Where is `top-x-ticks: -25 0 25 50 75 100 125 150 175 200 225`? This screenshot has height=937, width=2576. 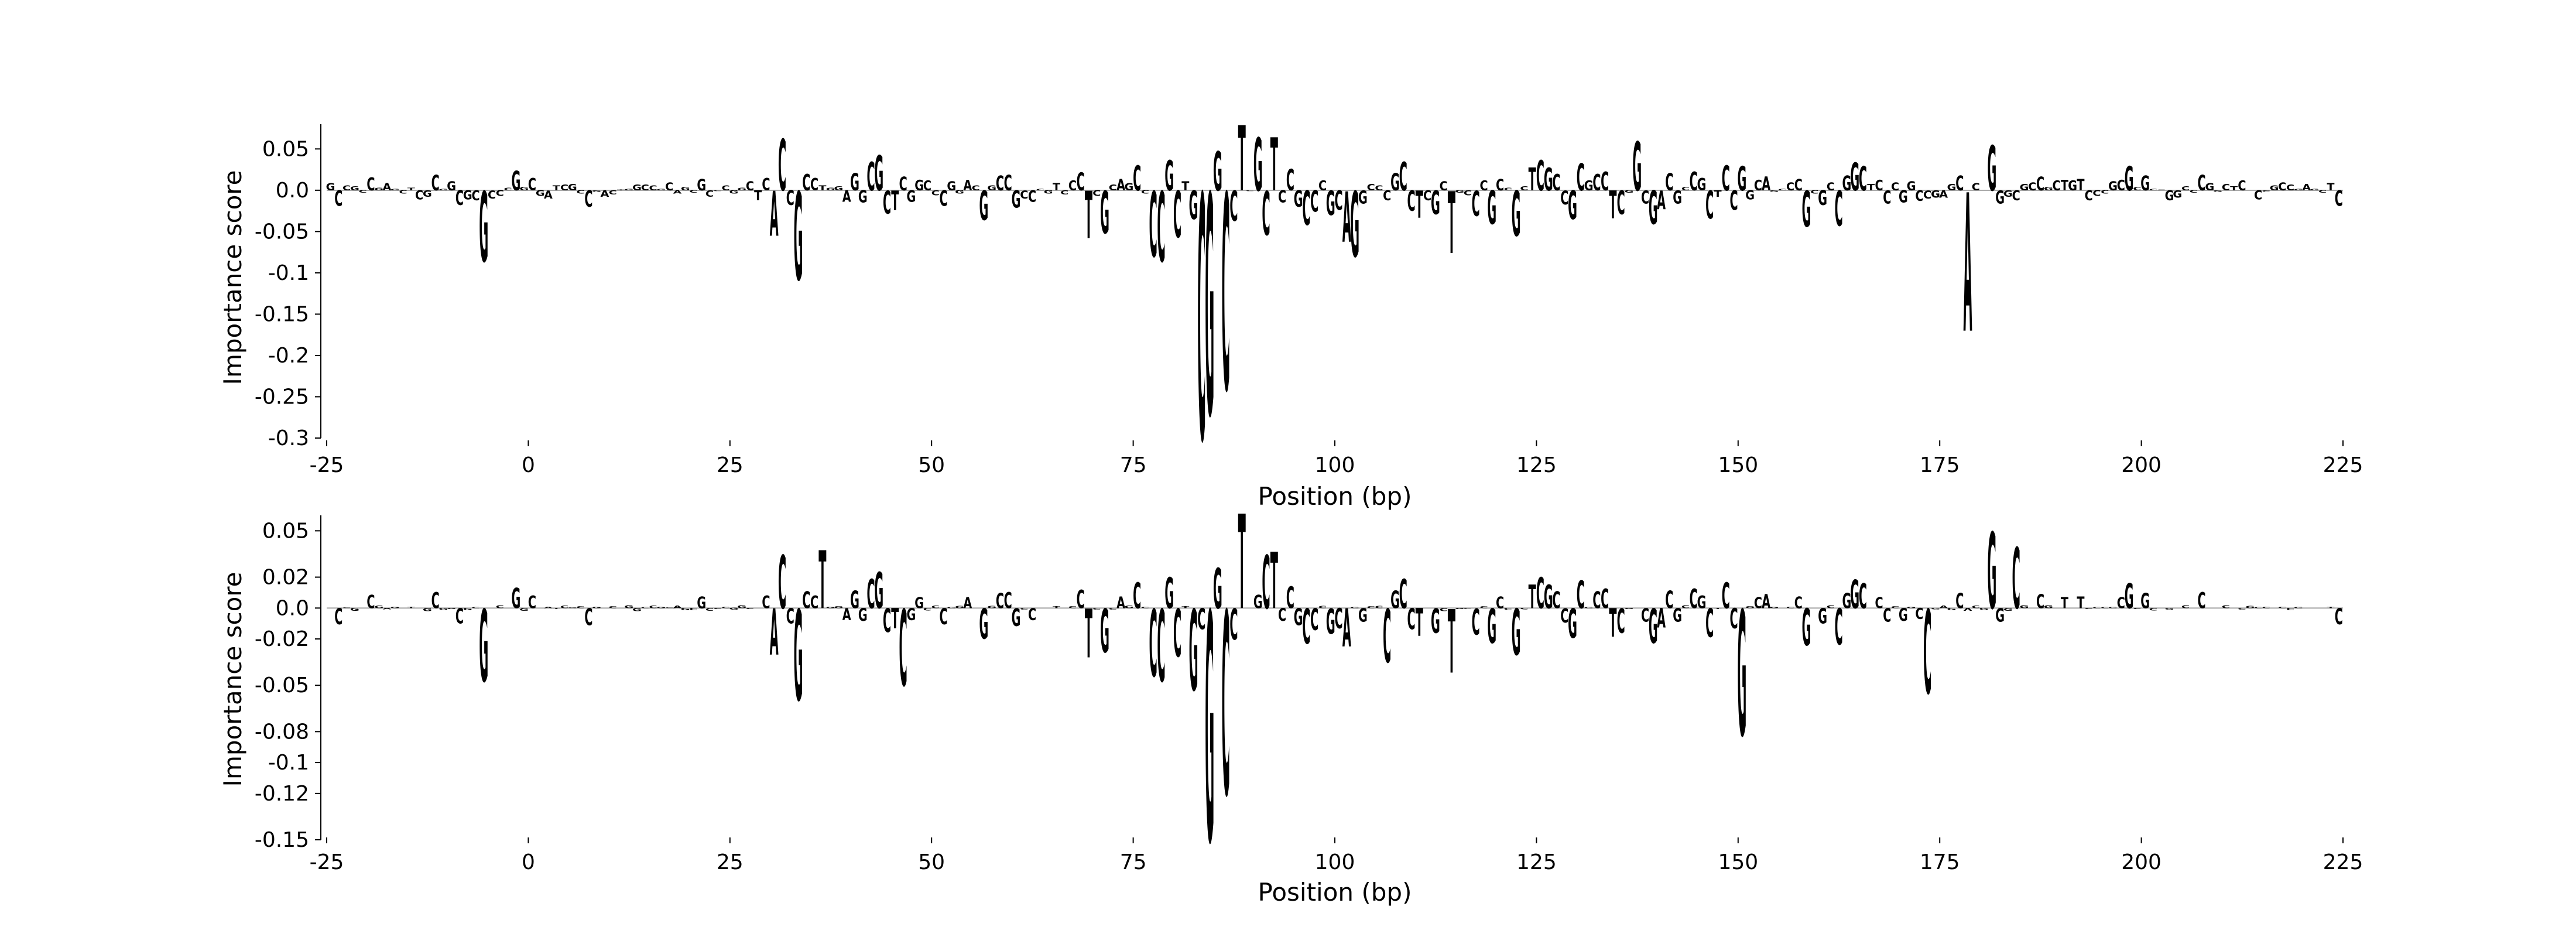 top-x-ticks: -25 0 25 50 75 100 125 150 175 200 225 is located at coordinates (1336, 458).